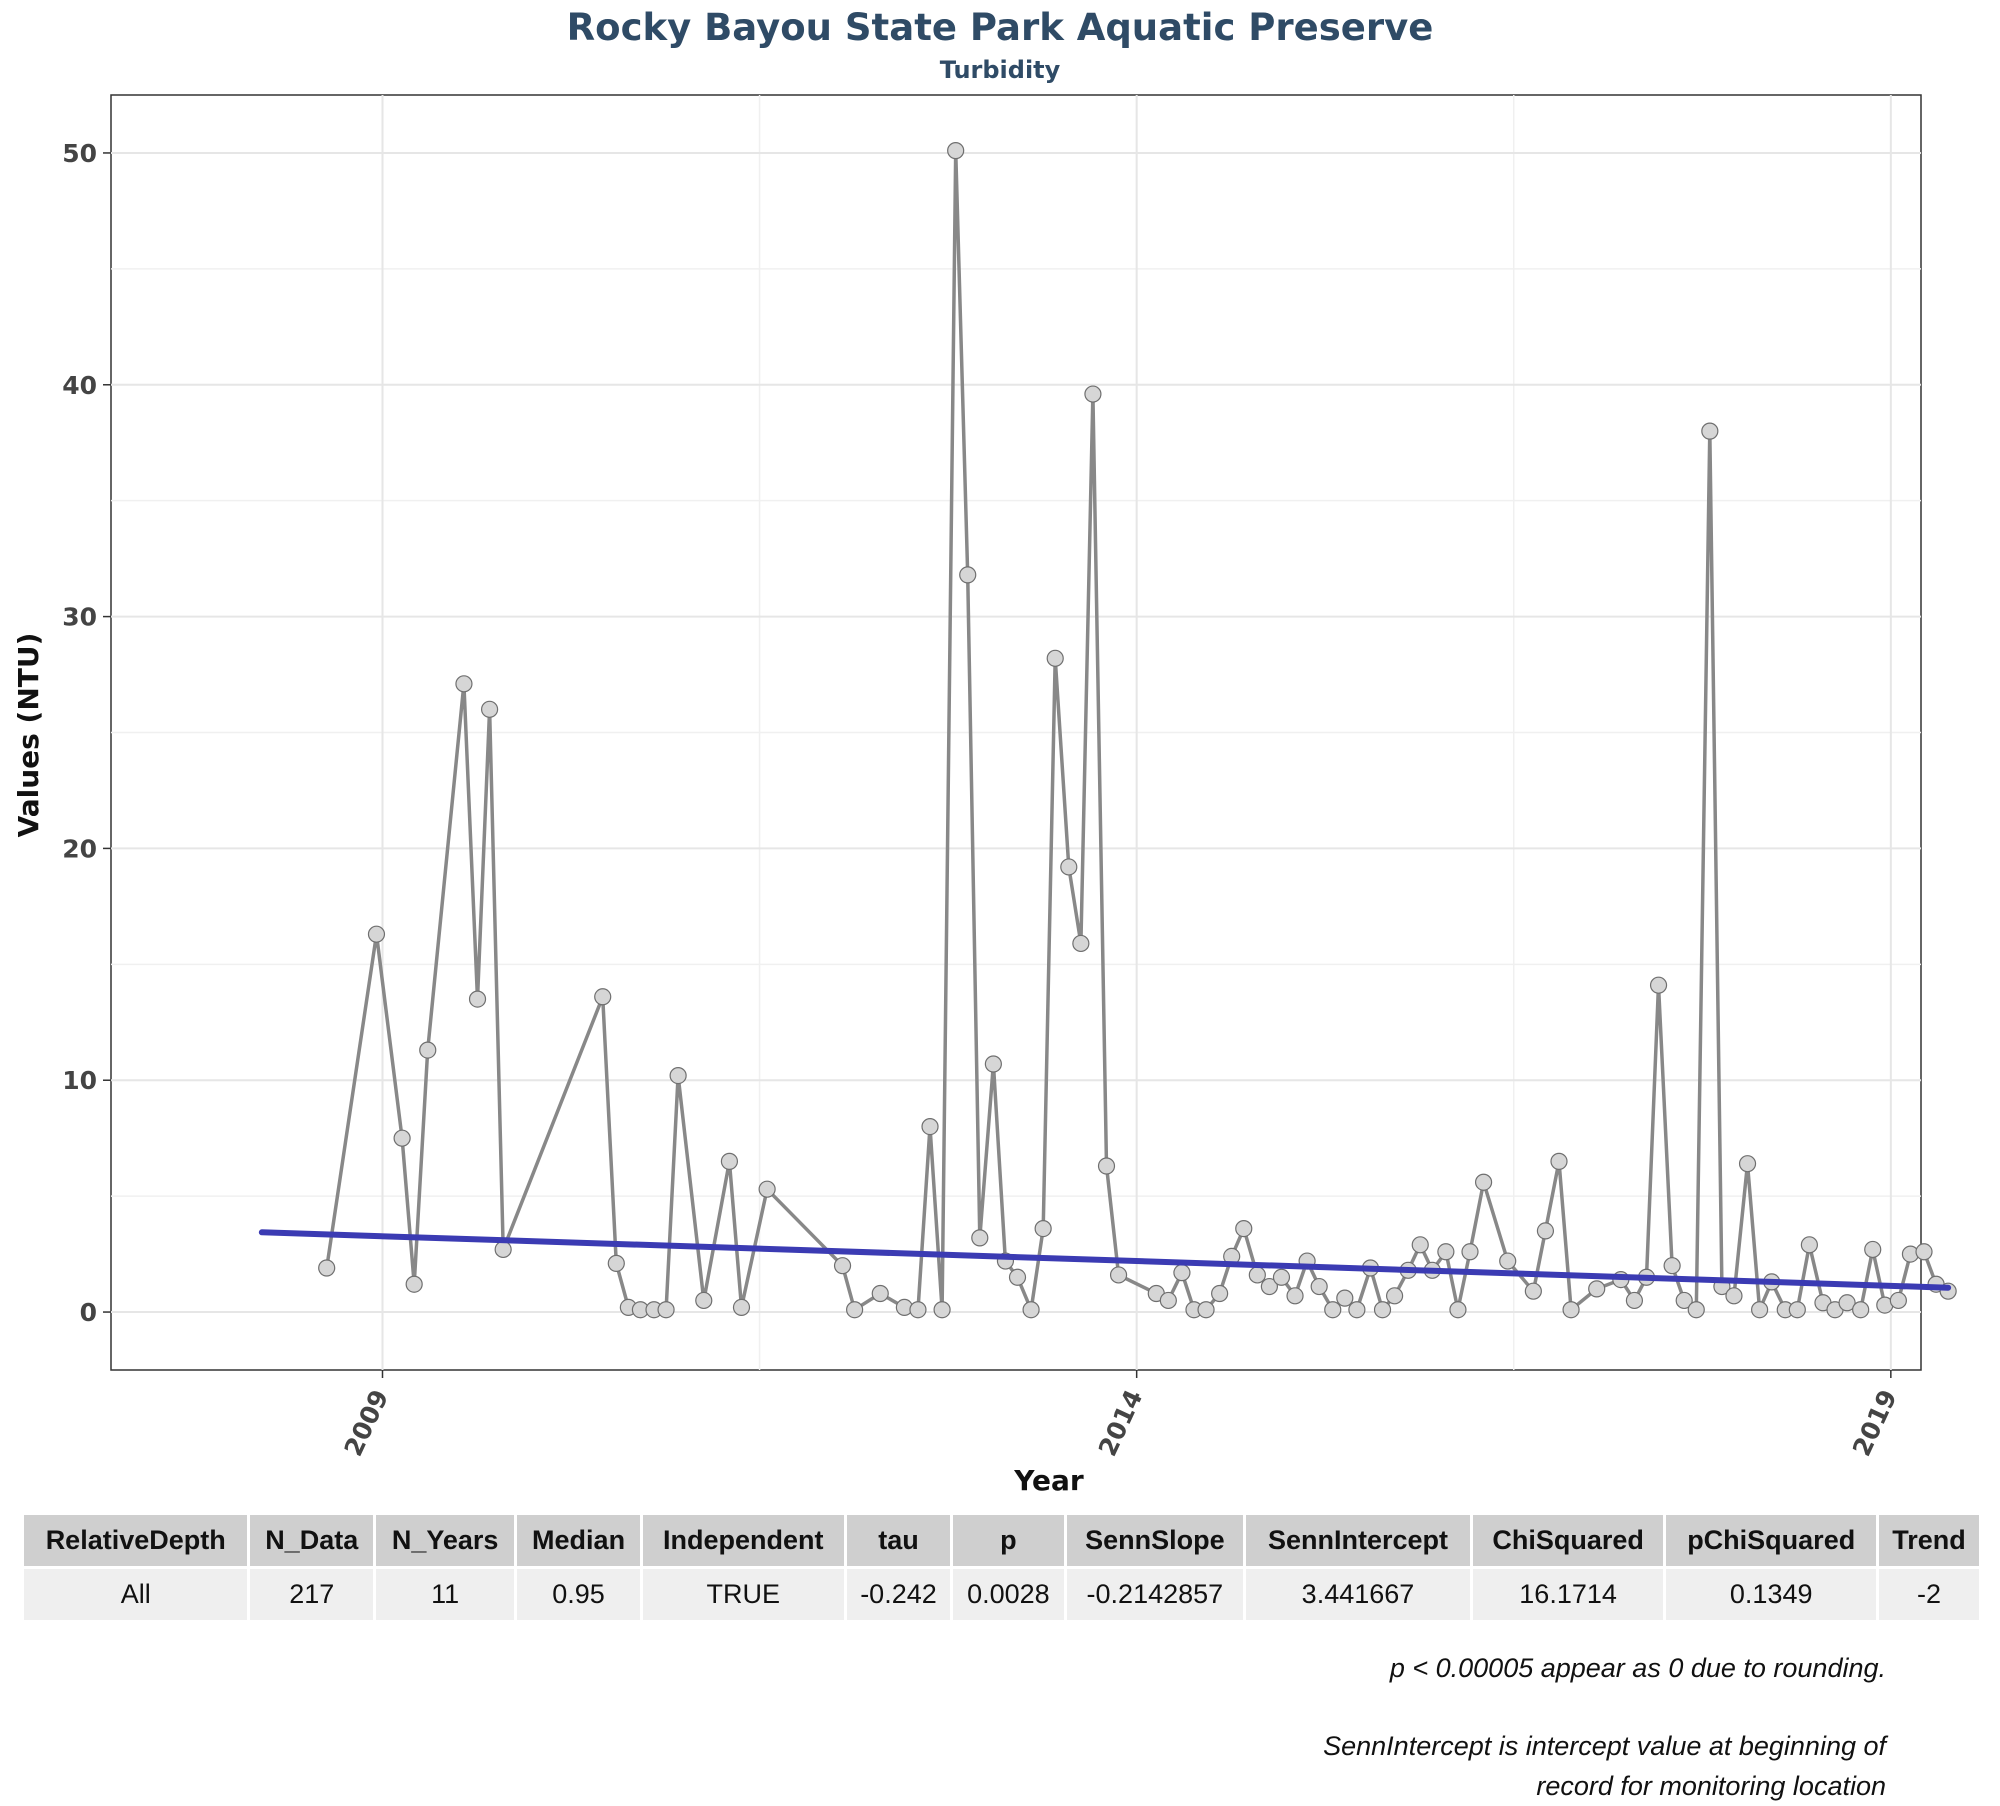 The width and height of the screenshot is (2000, 1806). Describe the element at coordinates (1875, 1422) in the screenshot. I see `x-tick-label: 2019` at that location.